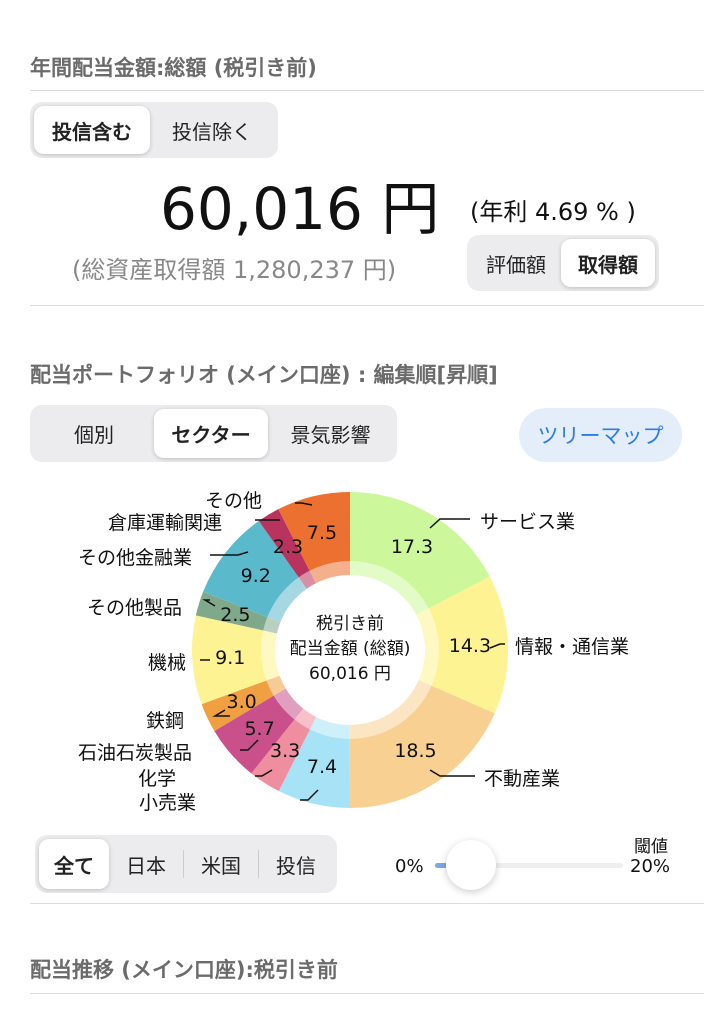 The image size is (704, 1024). What do you see at coordinates (296, 865) in the screenshot?
I see `region-funds-button: 投信` at bounding box center [296, 865].